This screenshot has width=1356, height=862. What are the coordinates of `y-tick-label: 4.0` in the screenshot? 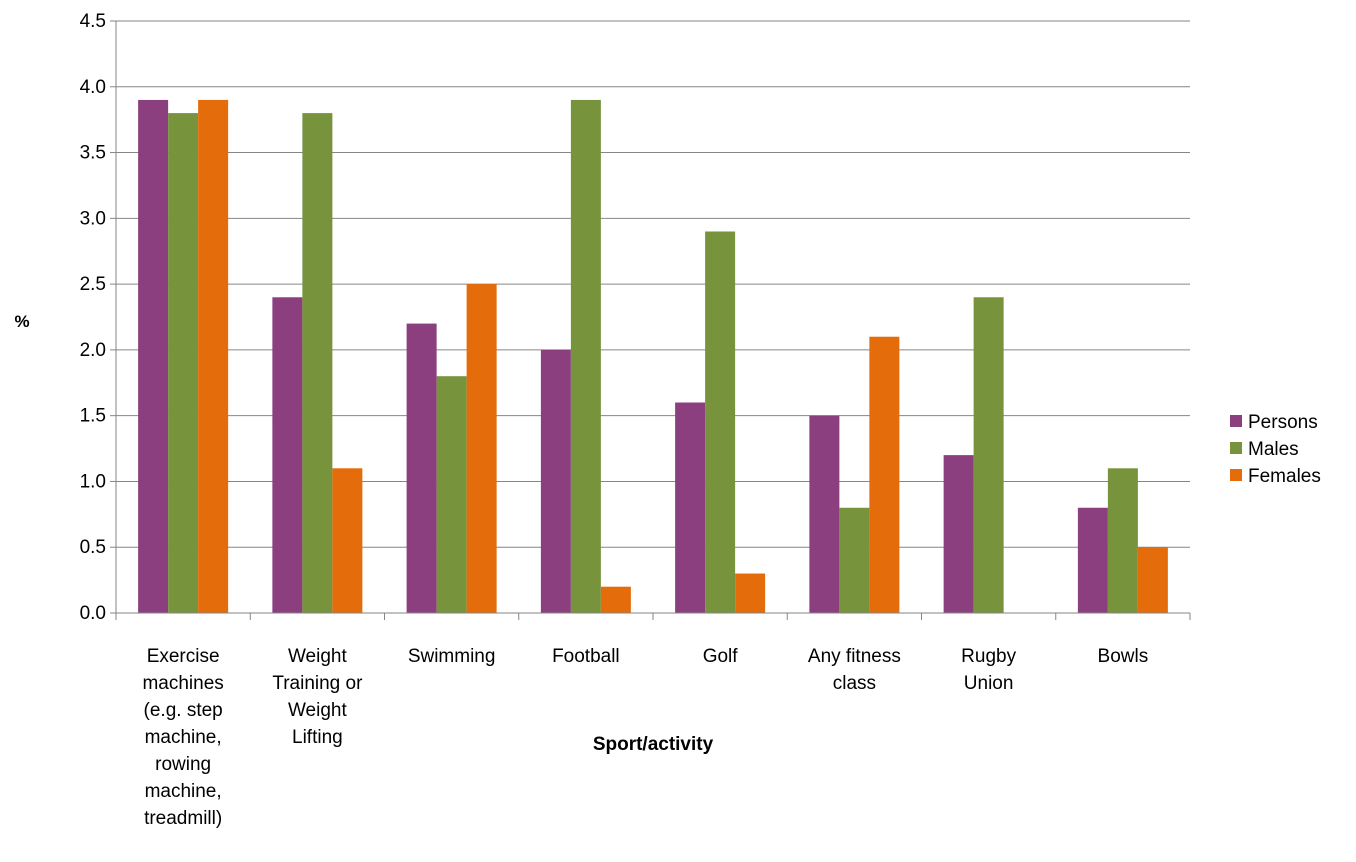 It's located at (93, 87).